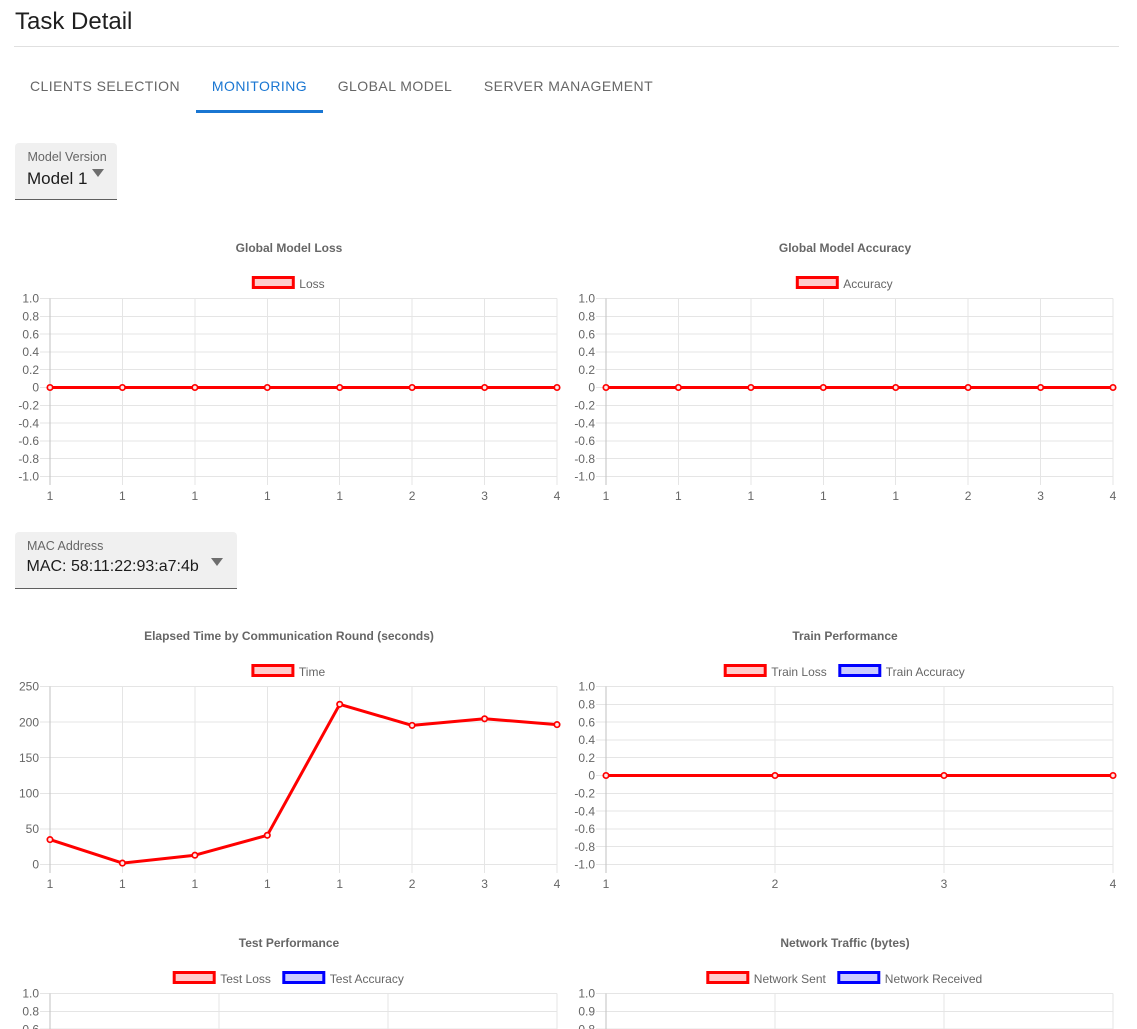 Image resolution: width=1137 pixels, height=1029 pixels. I want to click on svg-text: 50, so click(33, 829).